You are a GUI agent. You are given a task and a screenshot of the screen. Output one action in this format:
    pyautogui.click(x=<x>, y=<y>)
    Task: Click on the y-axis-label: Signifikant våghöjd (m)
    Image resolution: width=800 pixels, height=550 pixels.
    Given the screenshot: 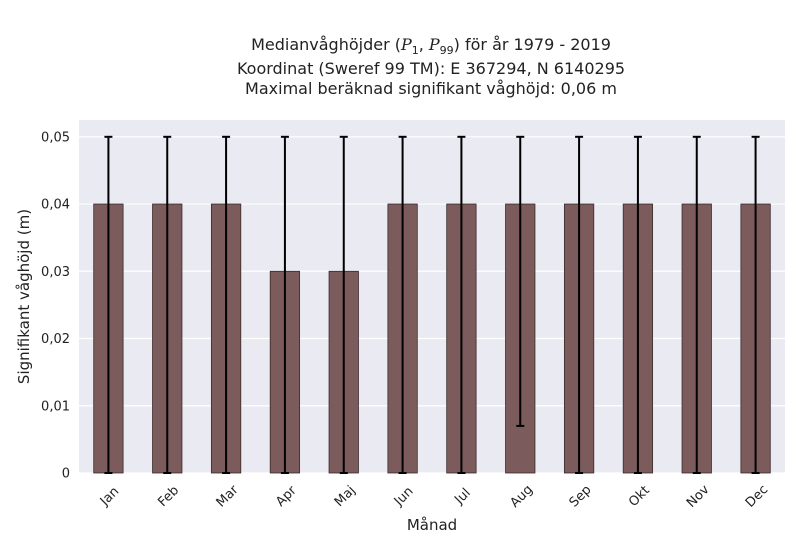 What is the action you would take?
    pyautogui.click(x=24, y=296)
    